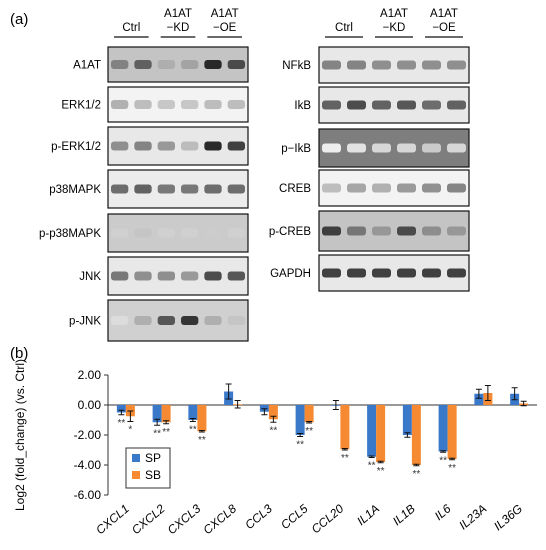  I want to click on blot-p38mapk: p38MAPK, so click(149, 189).